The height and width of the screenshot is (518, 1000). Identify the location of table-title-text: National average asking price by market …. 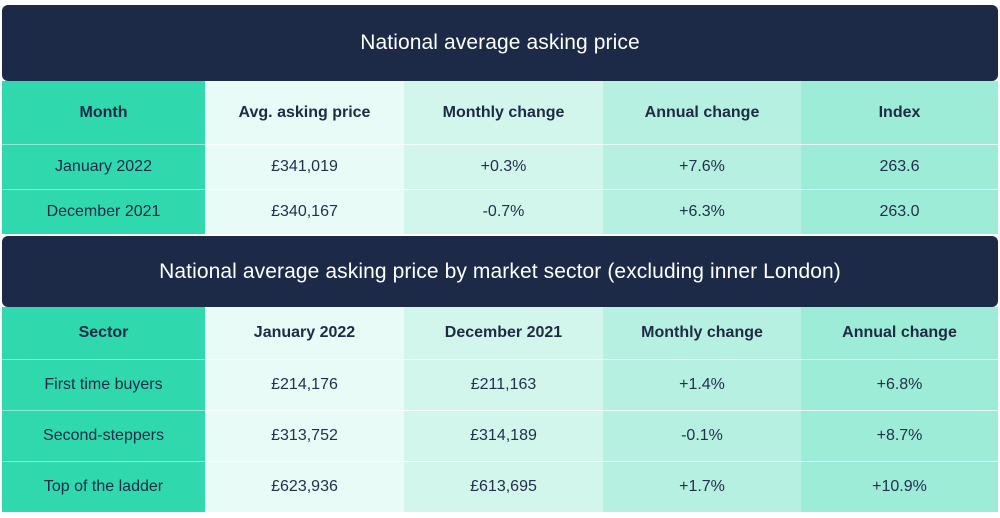
(500, 271).